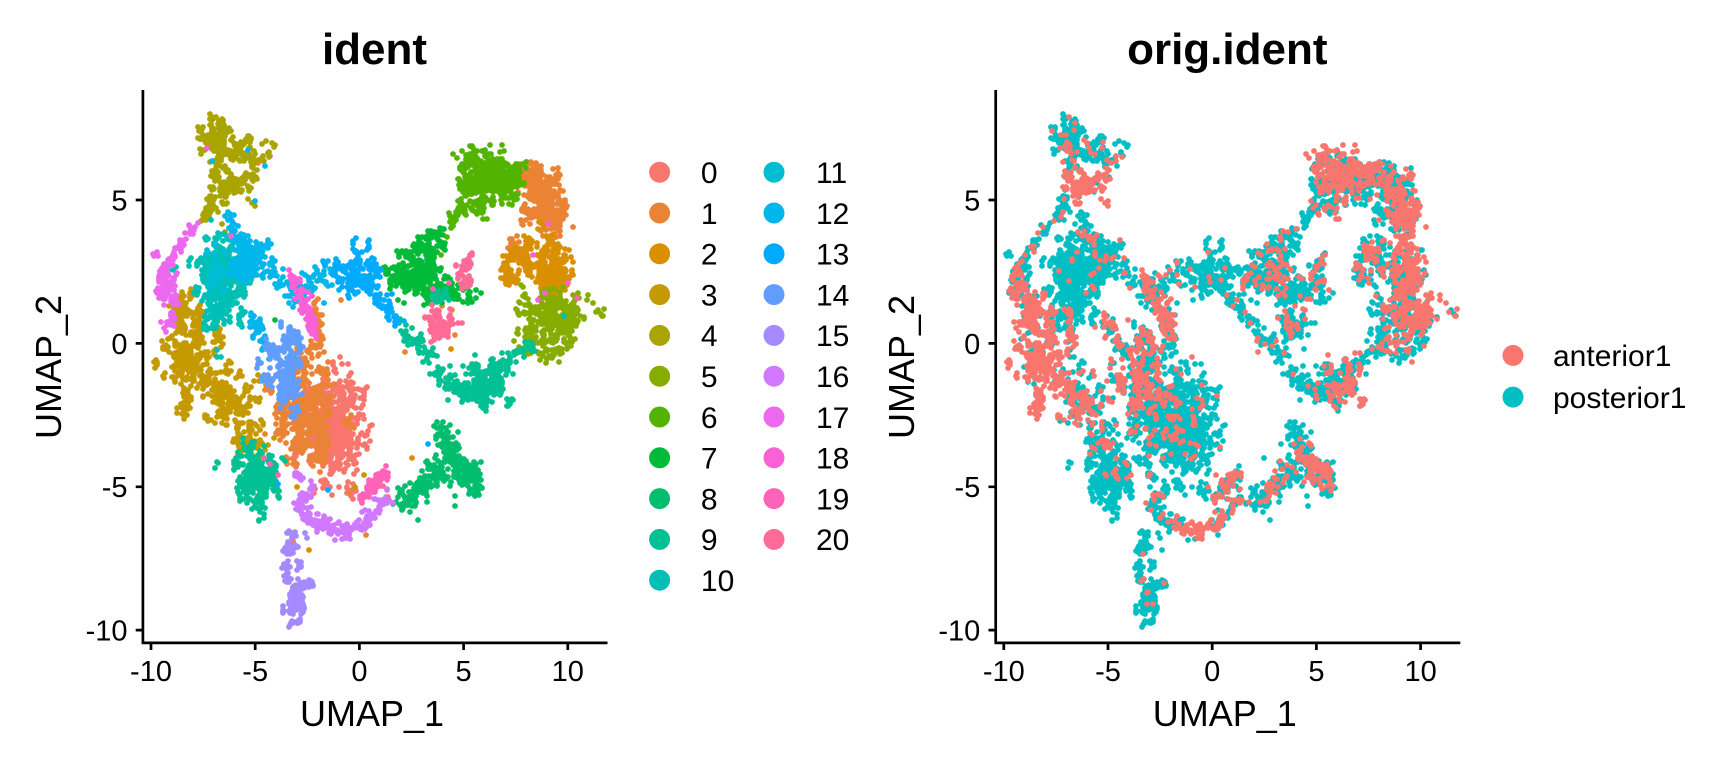 The height and width of the screenshot is (773, 1728). I want to click on svg-text: 7, so click(709, 459).